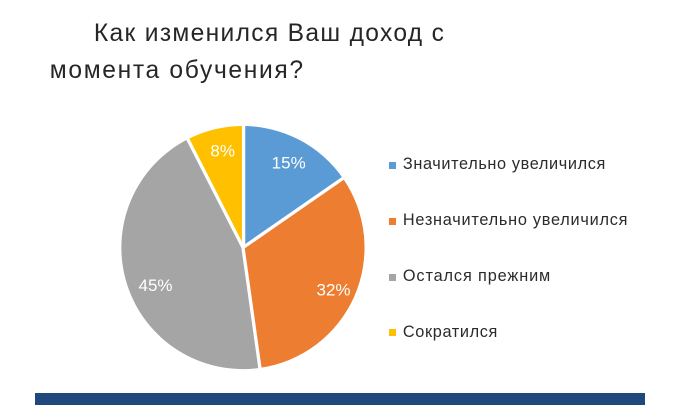 The image size is (700, 417). I want to click on svg-text: 32%, so click(333, 290).